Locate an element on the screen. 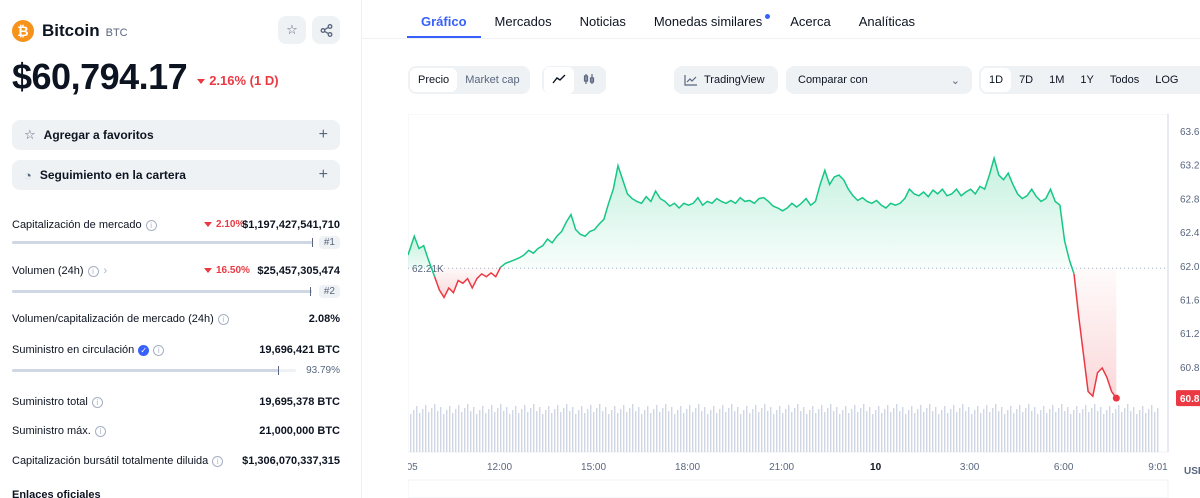 This screenshot has width=1200, height=498. star-icon: ☆ is located at coordinates (292, 29).